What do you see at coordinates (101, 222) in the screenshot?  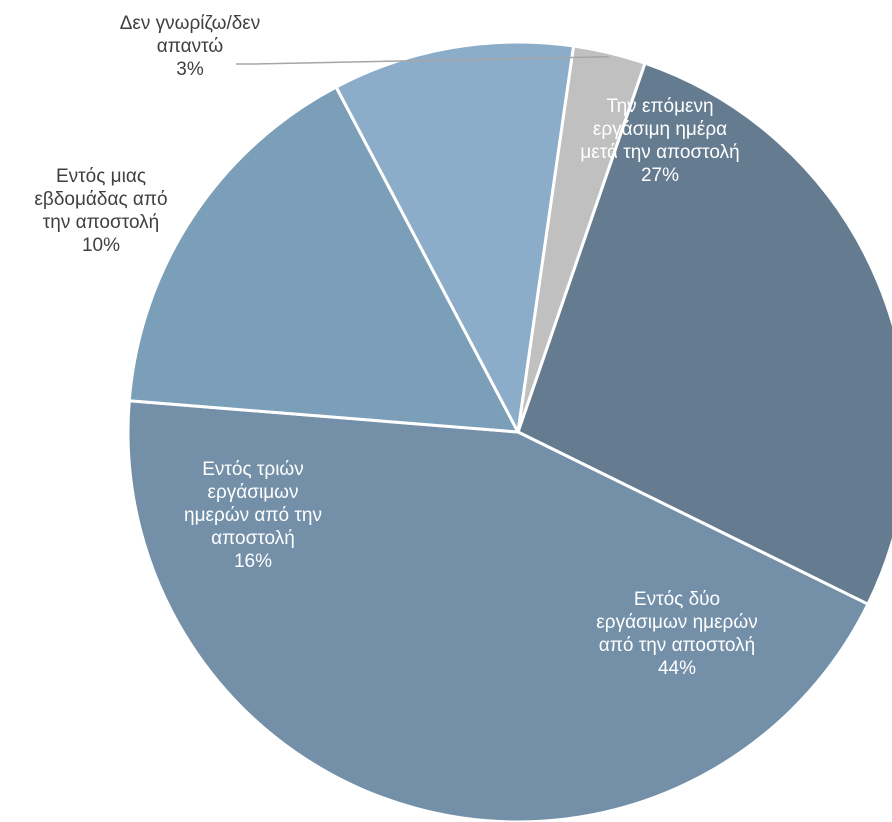 I see `data-label-text: την αποστολή` at bounding box center [101, 222].